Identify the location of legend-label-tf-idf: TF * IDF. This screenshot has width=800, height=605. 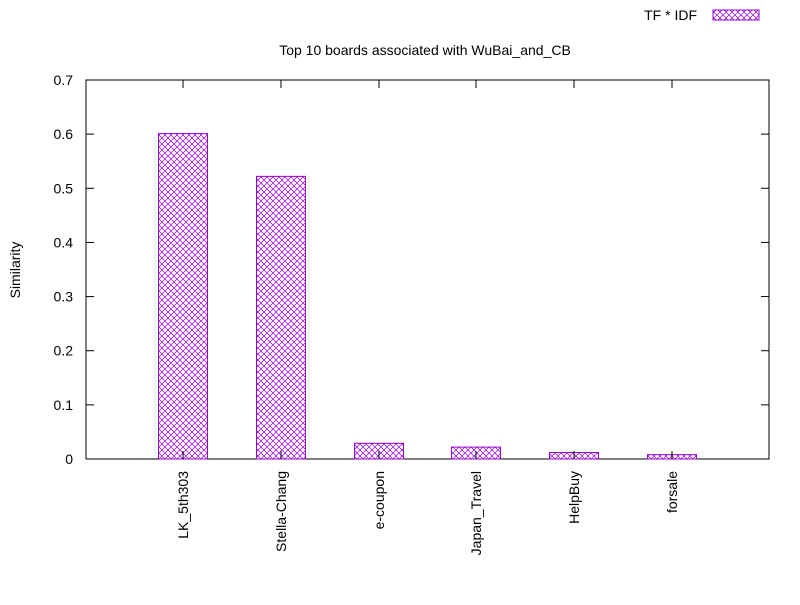
(670, 15).